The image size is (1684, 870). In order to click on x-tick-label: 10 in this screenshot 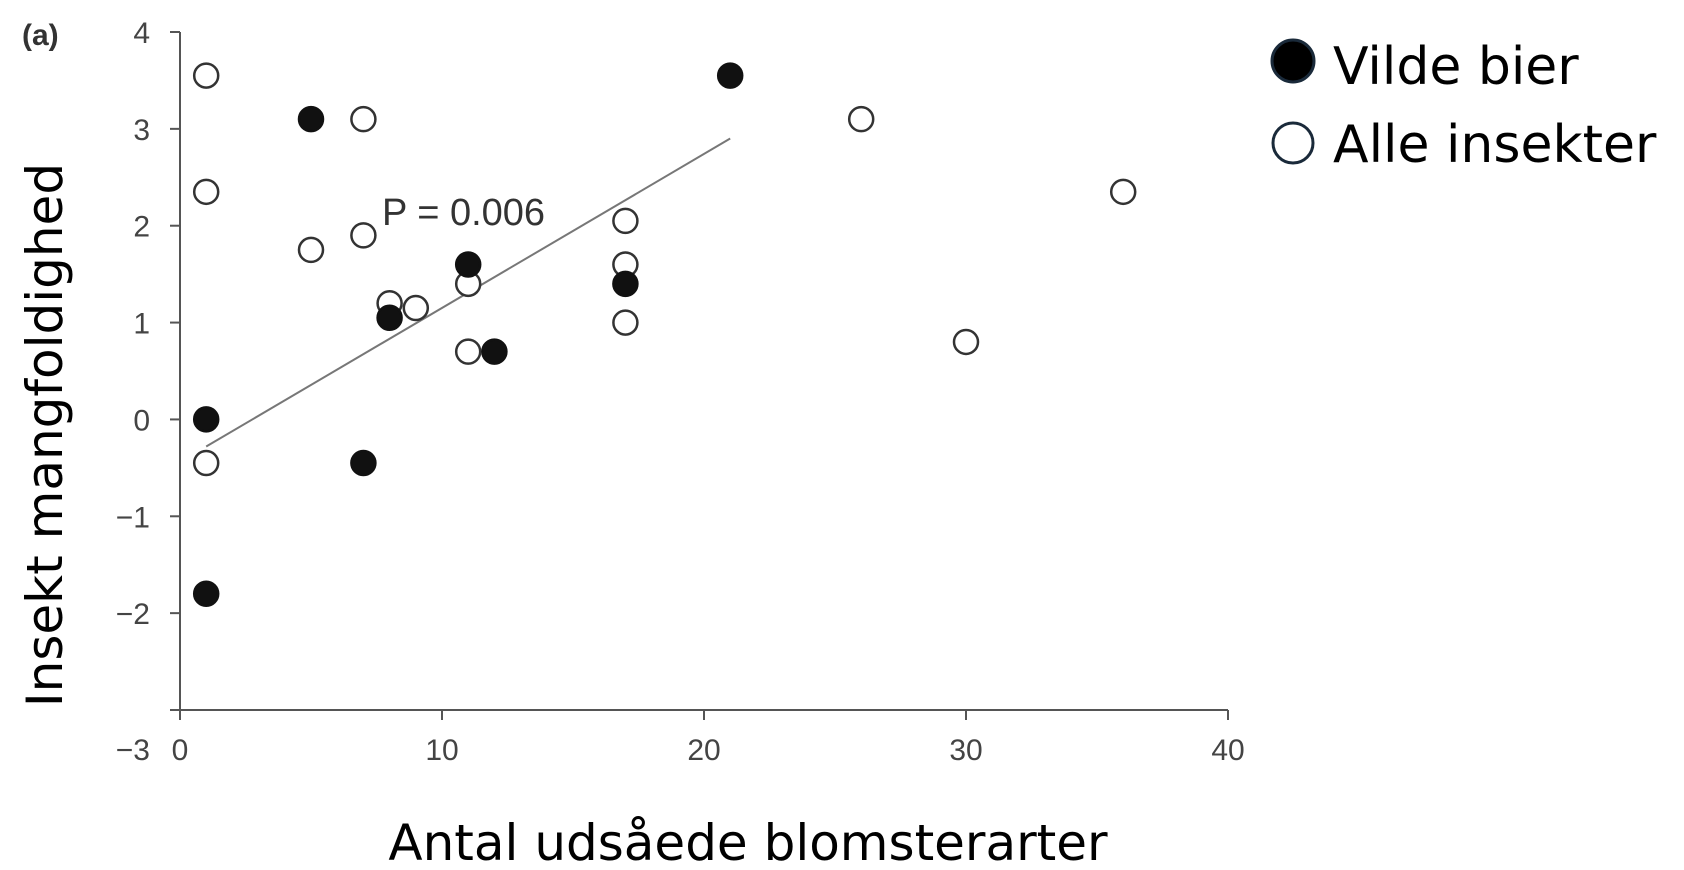, I will do `click(441, 750)`.